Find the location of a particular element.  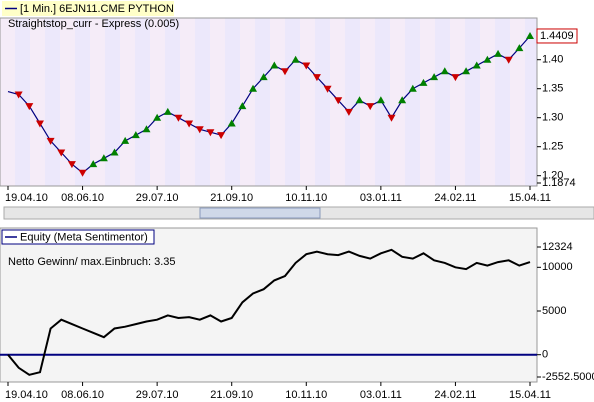

legend-label: Equity (Meta Sentimentor) is located at coordinates (84, 237).